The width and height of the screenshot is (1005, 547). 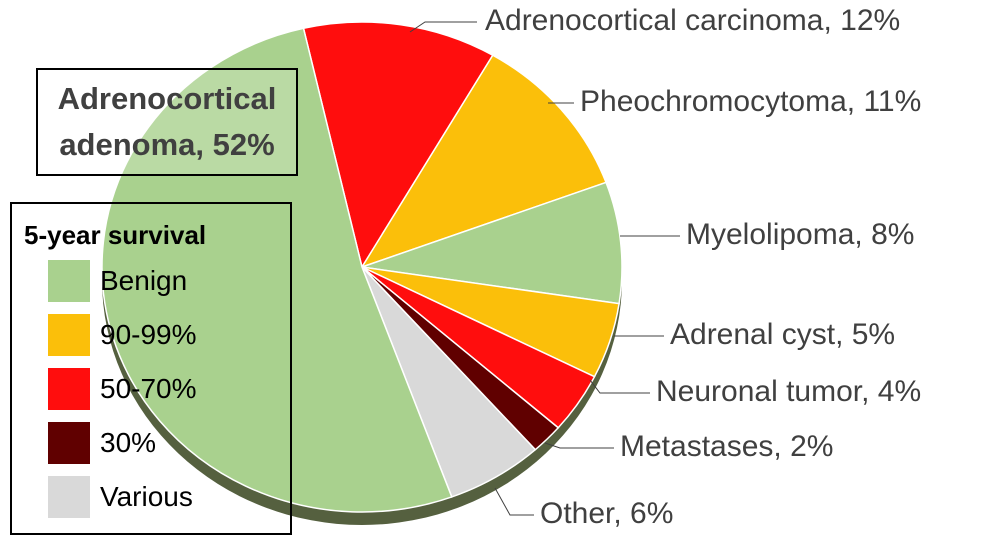 I want to click on data-label: Adrenal cyst, 5%, so click(x=782, y=334).